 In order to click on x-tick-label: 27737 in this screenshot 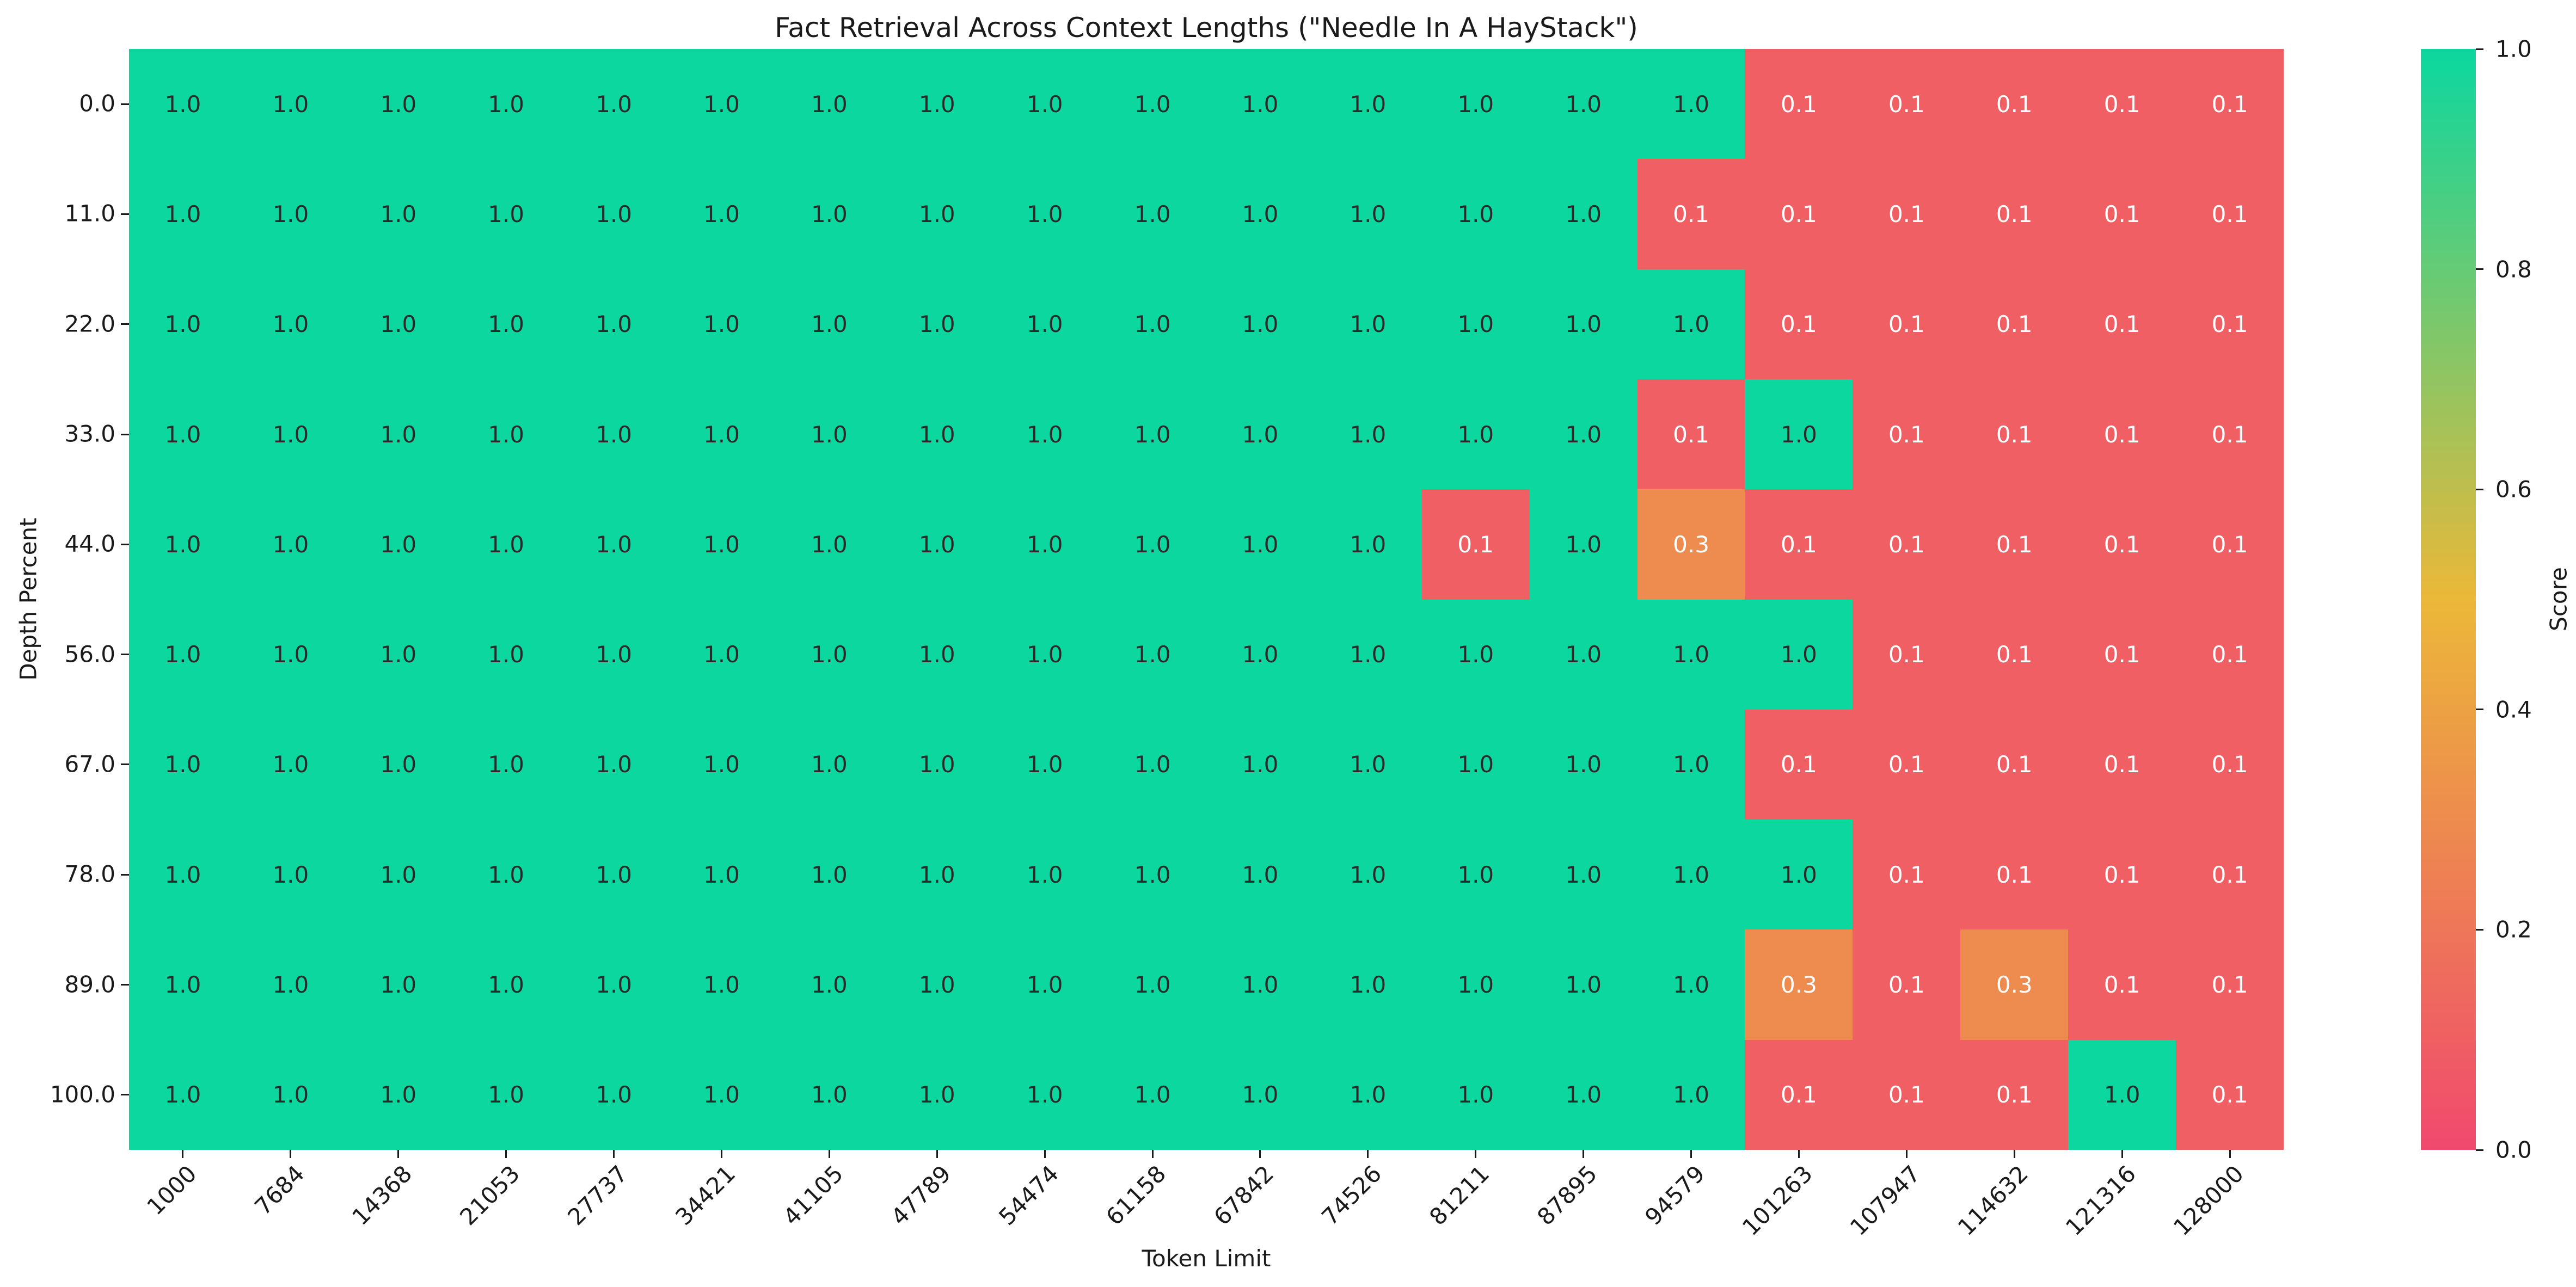, I will do `click(597, 1195)`.